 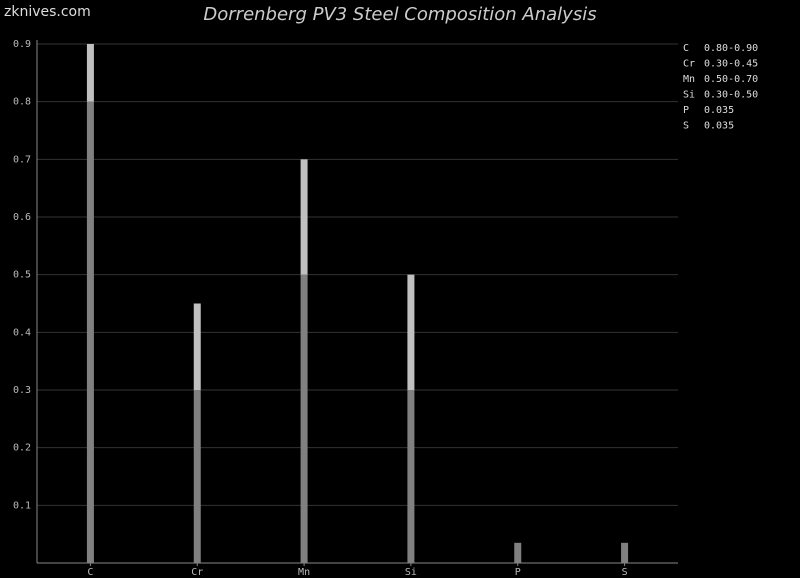 I want to click on legend-value: 0.30-0.45, so click(x=731, y=64).